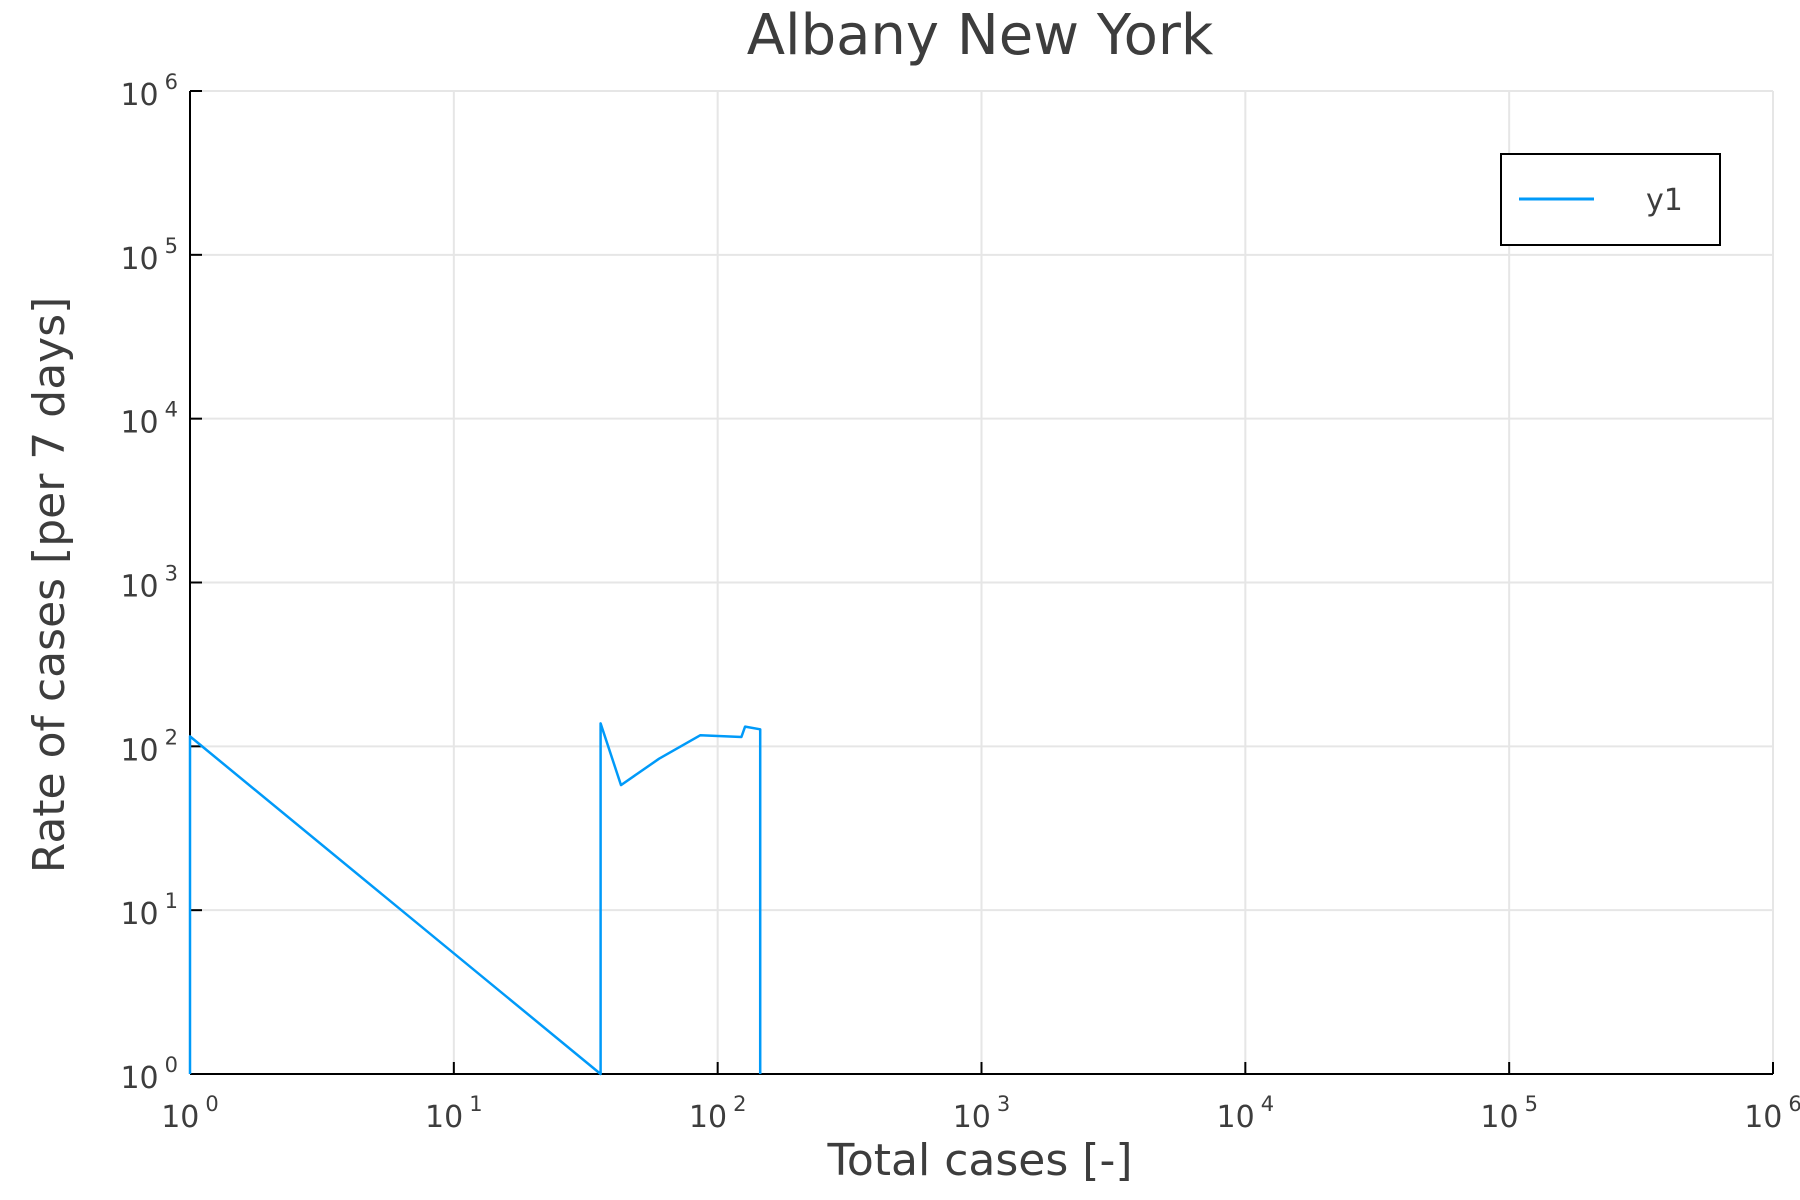 Image resolution: width=1800 pixels, height=1200 pixels. I want to click on x-axis-label: Total cases [-], so click(979, 1160).